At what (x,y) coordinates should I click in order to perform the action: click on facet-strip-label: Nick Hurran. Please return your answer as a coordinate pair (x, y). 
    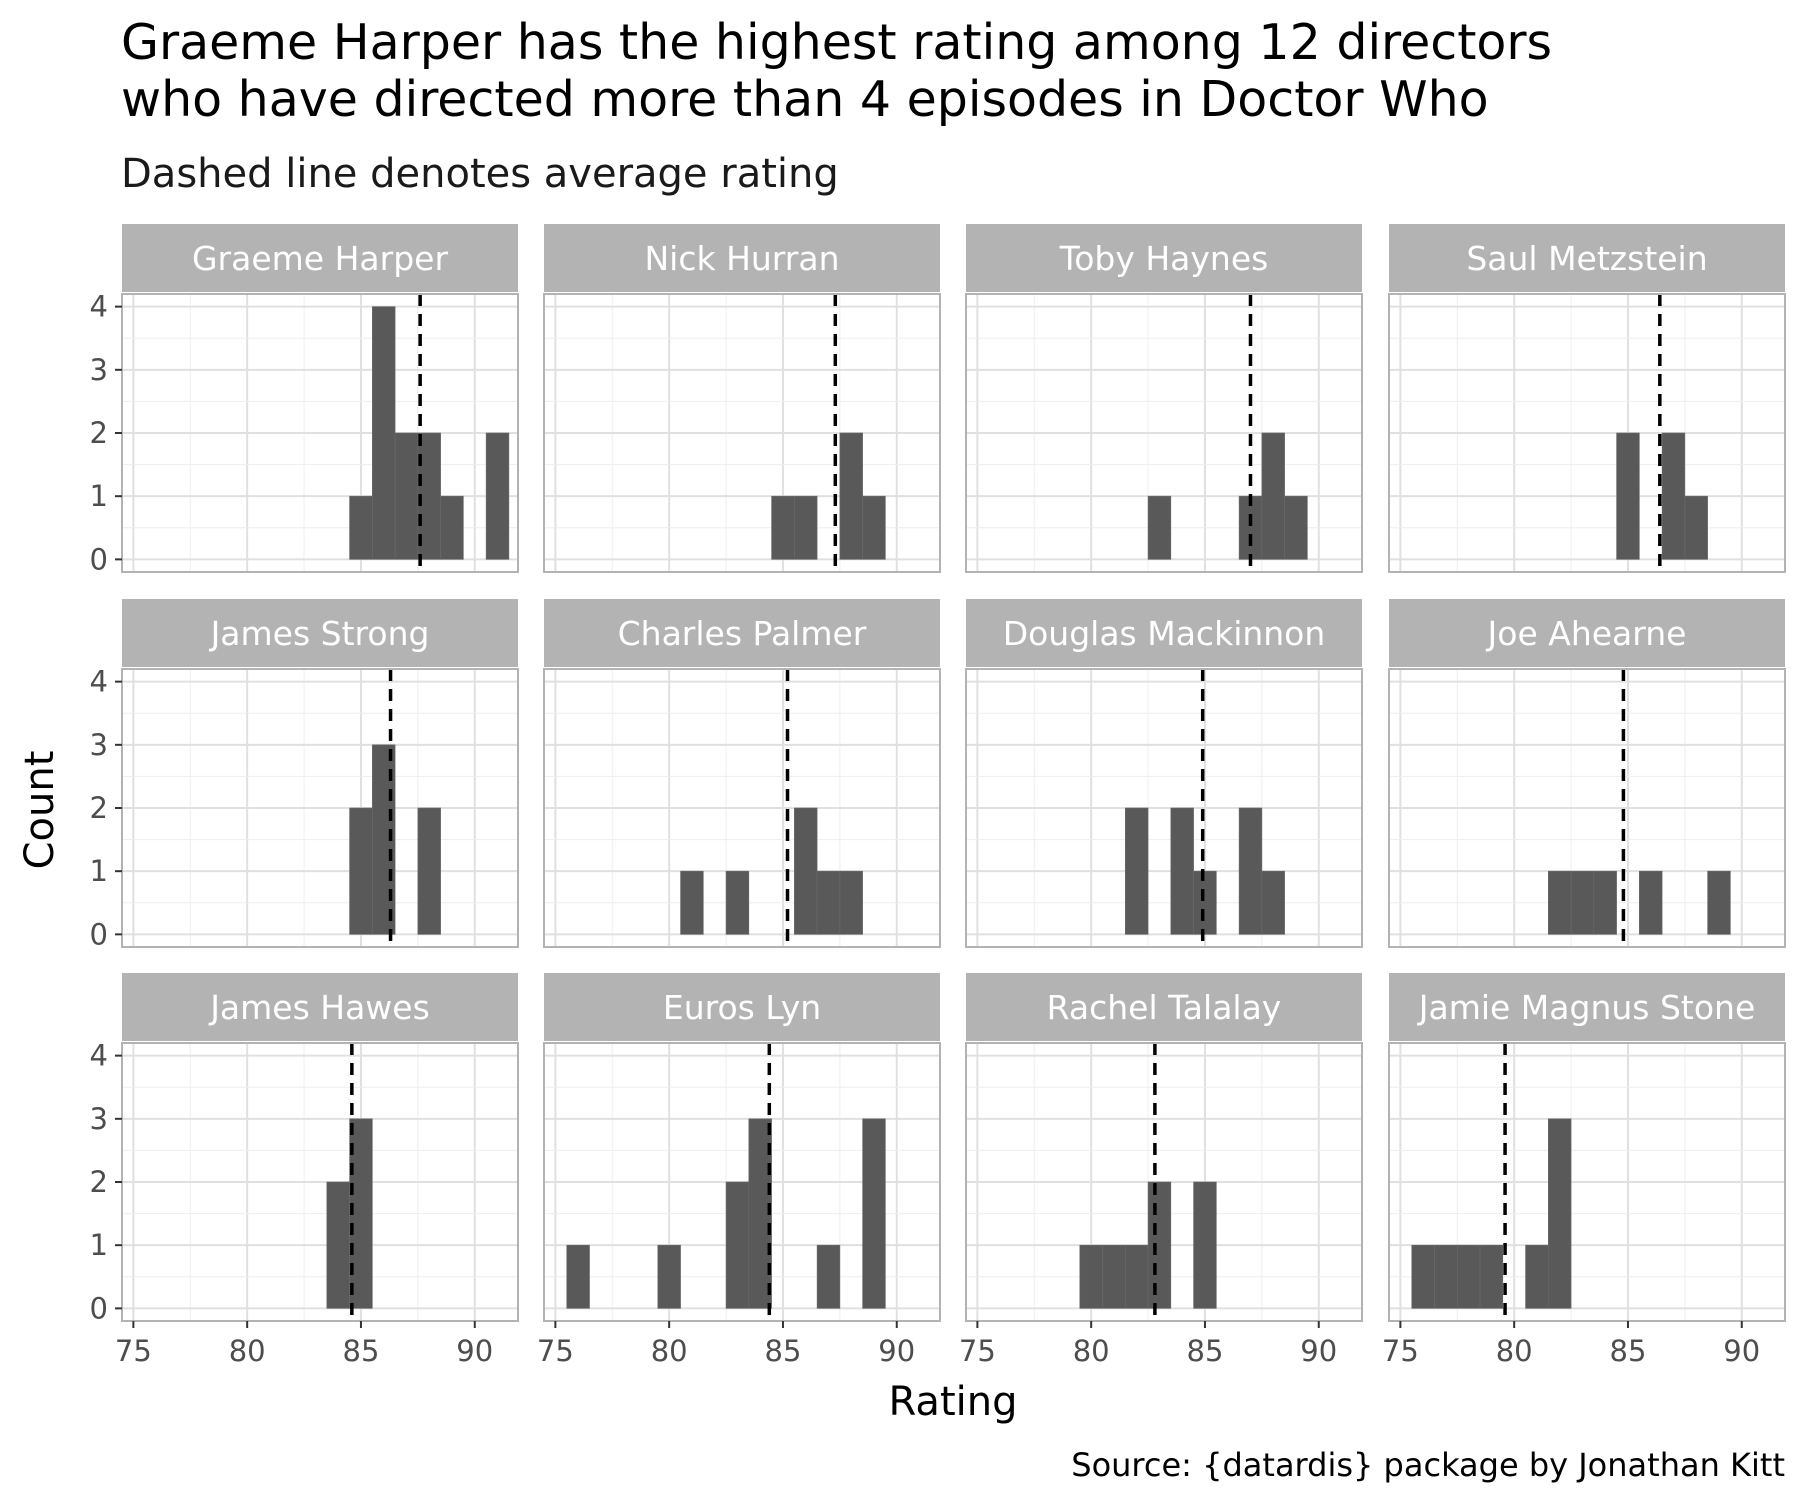
    Looking at the image, I should click on (741, 258).